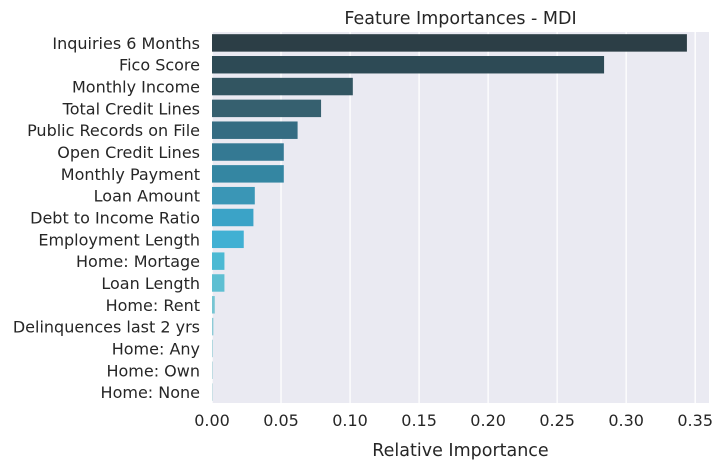  I want to click on y-tick-label: Total Credit Lines, so click(131, 108).